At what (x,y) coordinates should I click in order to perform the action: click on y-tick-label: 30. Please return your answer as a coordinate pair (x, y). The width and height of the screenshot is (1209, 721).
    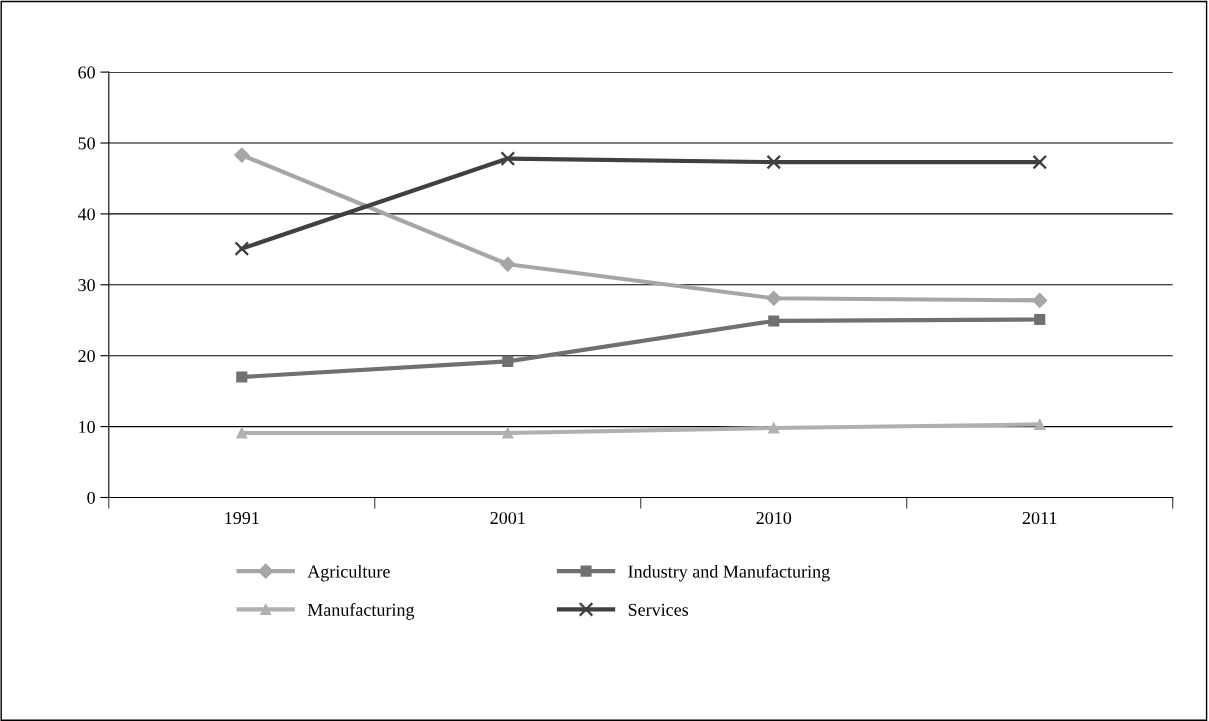
    Looking at the image, I should click on (86, 285).